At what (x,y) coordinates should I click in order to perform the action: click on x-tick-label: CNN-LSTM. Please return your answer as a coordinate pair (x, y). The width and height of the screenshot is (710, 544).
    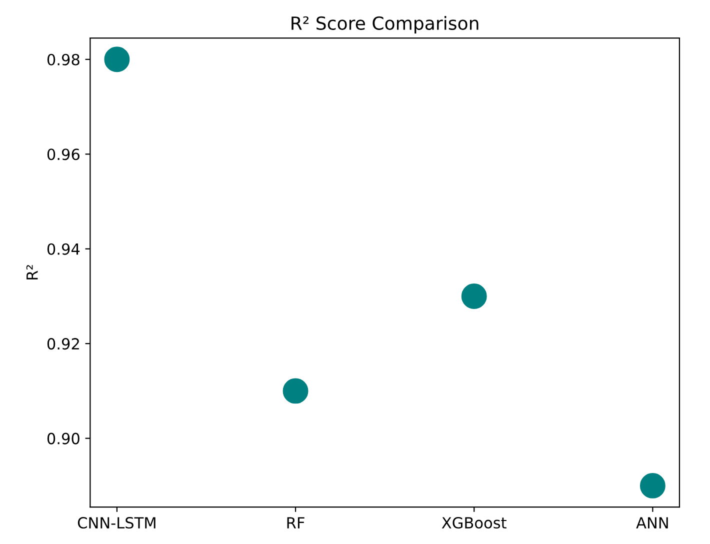
    Looking at the image, I should click on (117, 523).